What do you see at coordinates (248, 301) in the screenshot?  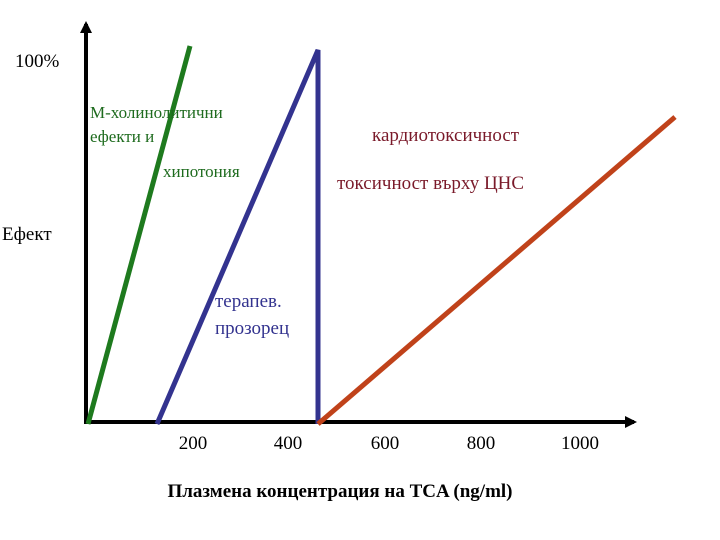 I see `therapeutic-window-label-line1: терапев.` at bounding box center [248, 301].